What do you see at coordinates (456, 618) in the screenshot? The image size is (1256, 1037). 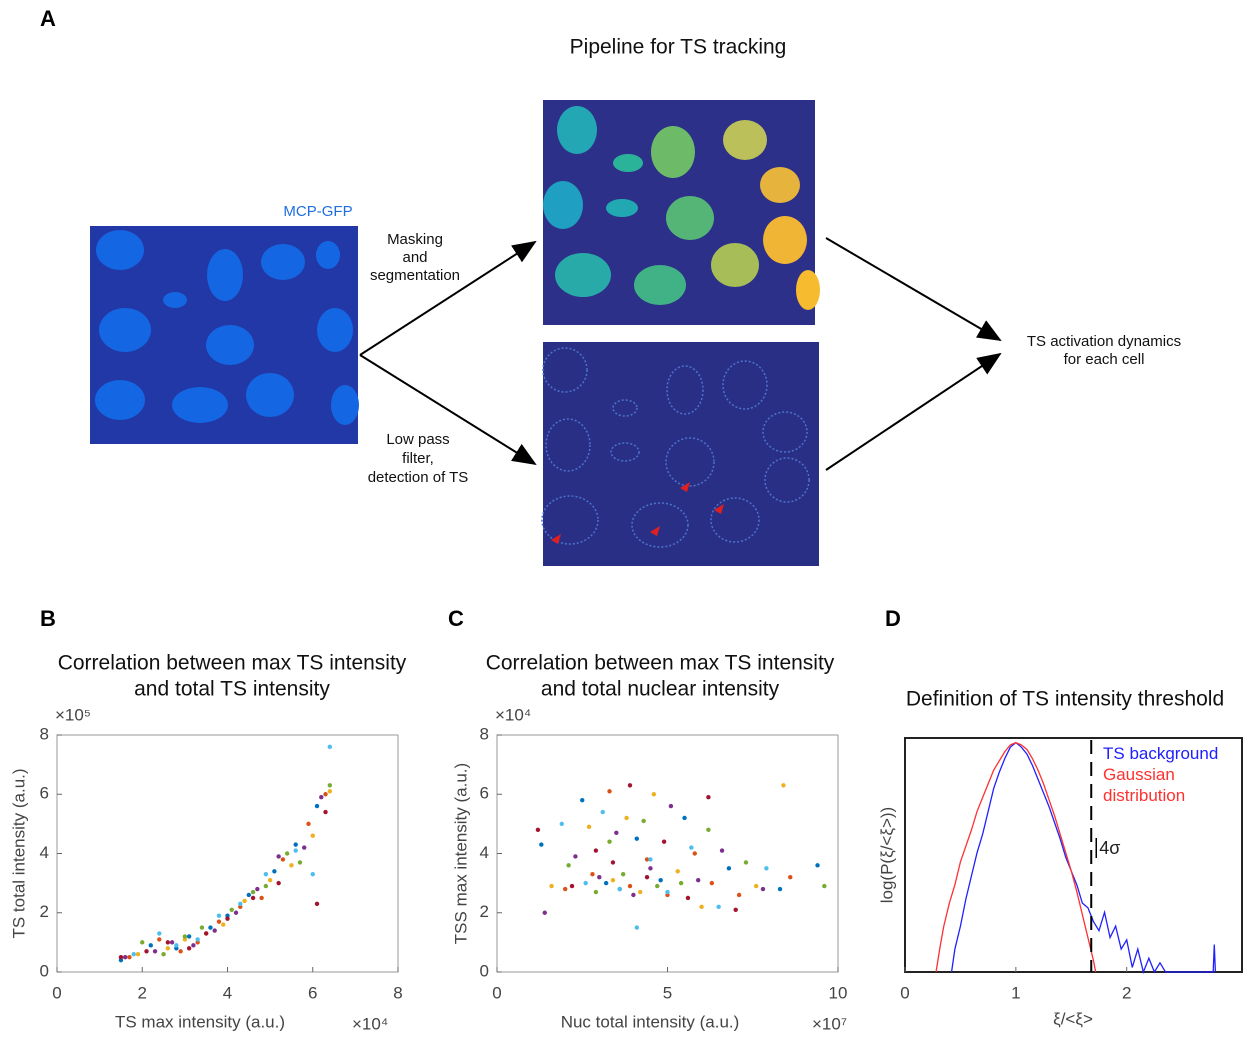 I see `panel-label: C` at bounding box center [456, 618].